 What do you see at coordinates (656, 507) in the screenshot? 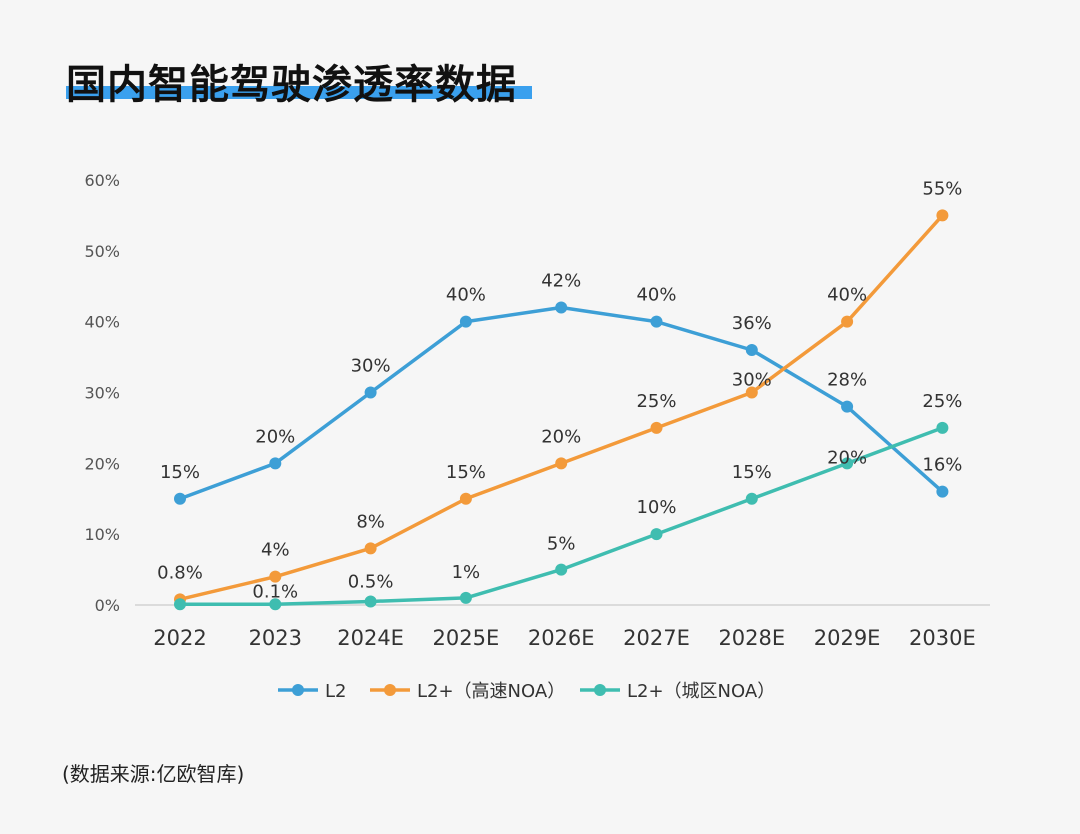
I see `data-label: 10%` at bounding box center [656, 507].